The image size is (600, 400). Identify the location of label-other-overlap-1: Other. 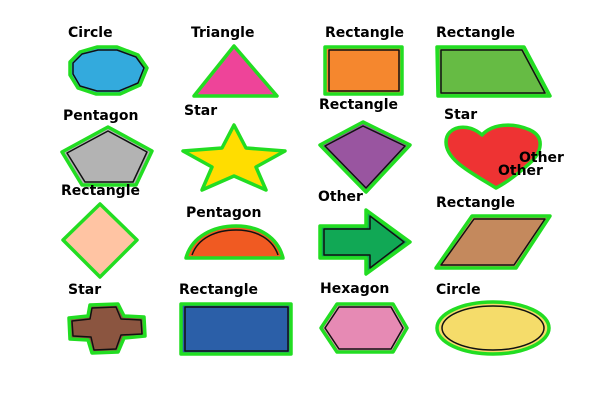
(541, 158).